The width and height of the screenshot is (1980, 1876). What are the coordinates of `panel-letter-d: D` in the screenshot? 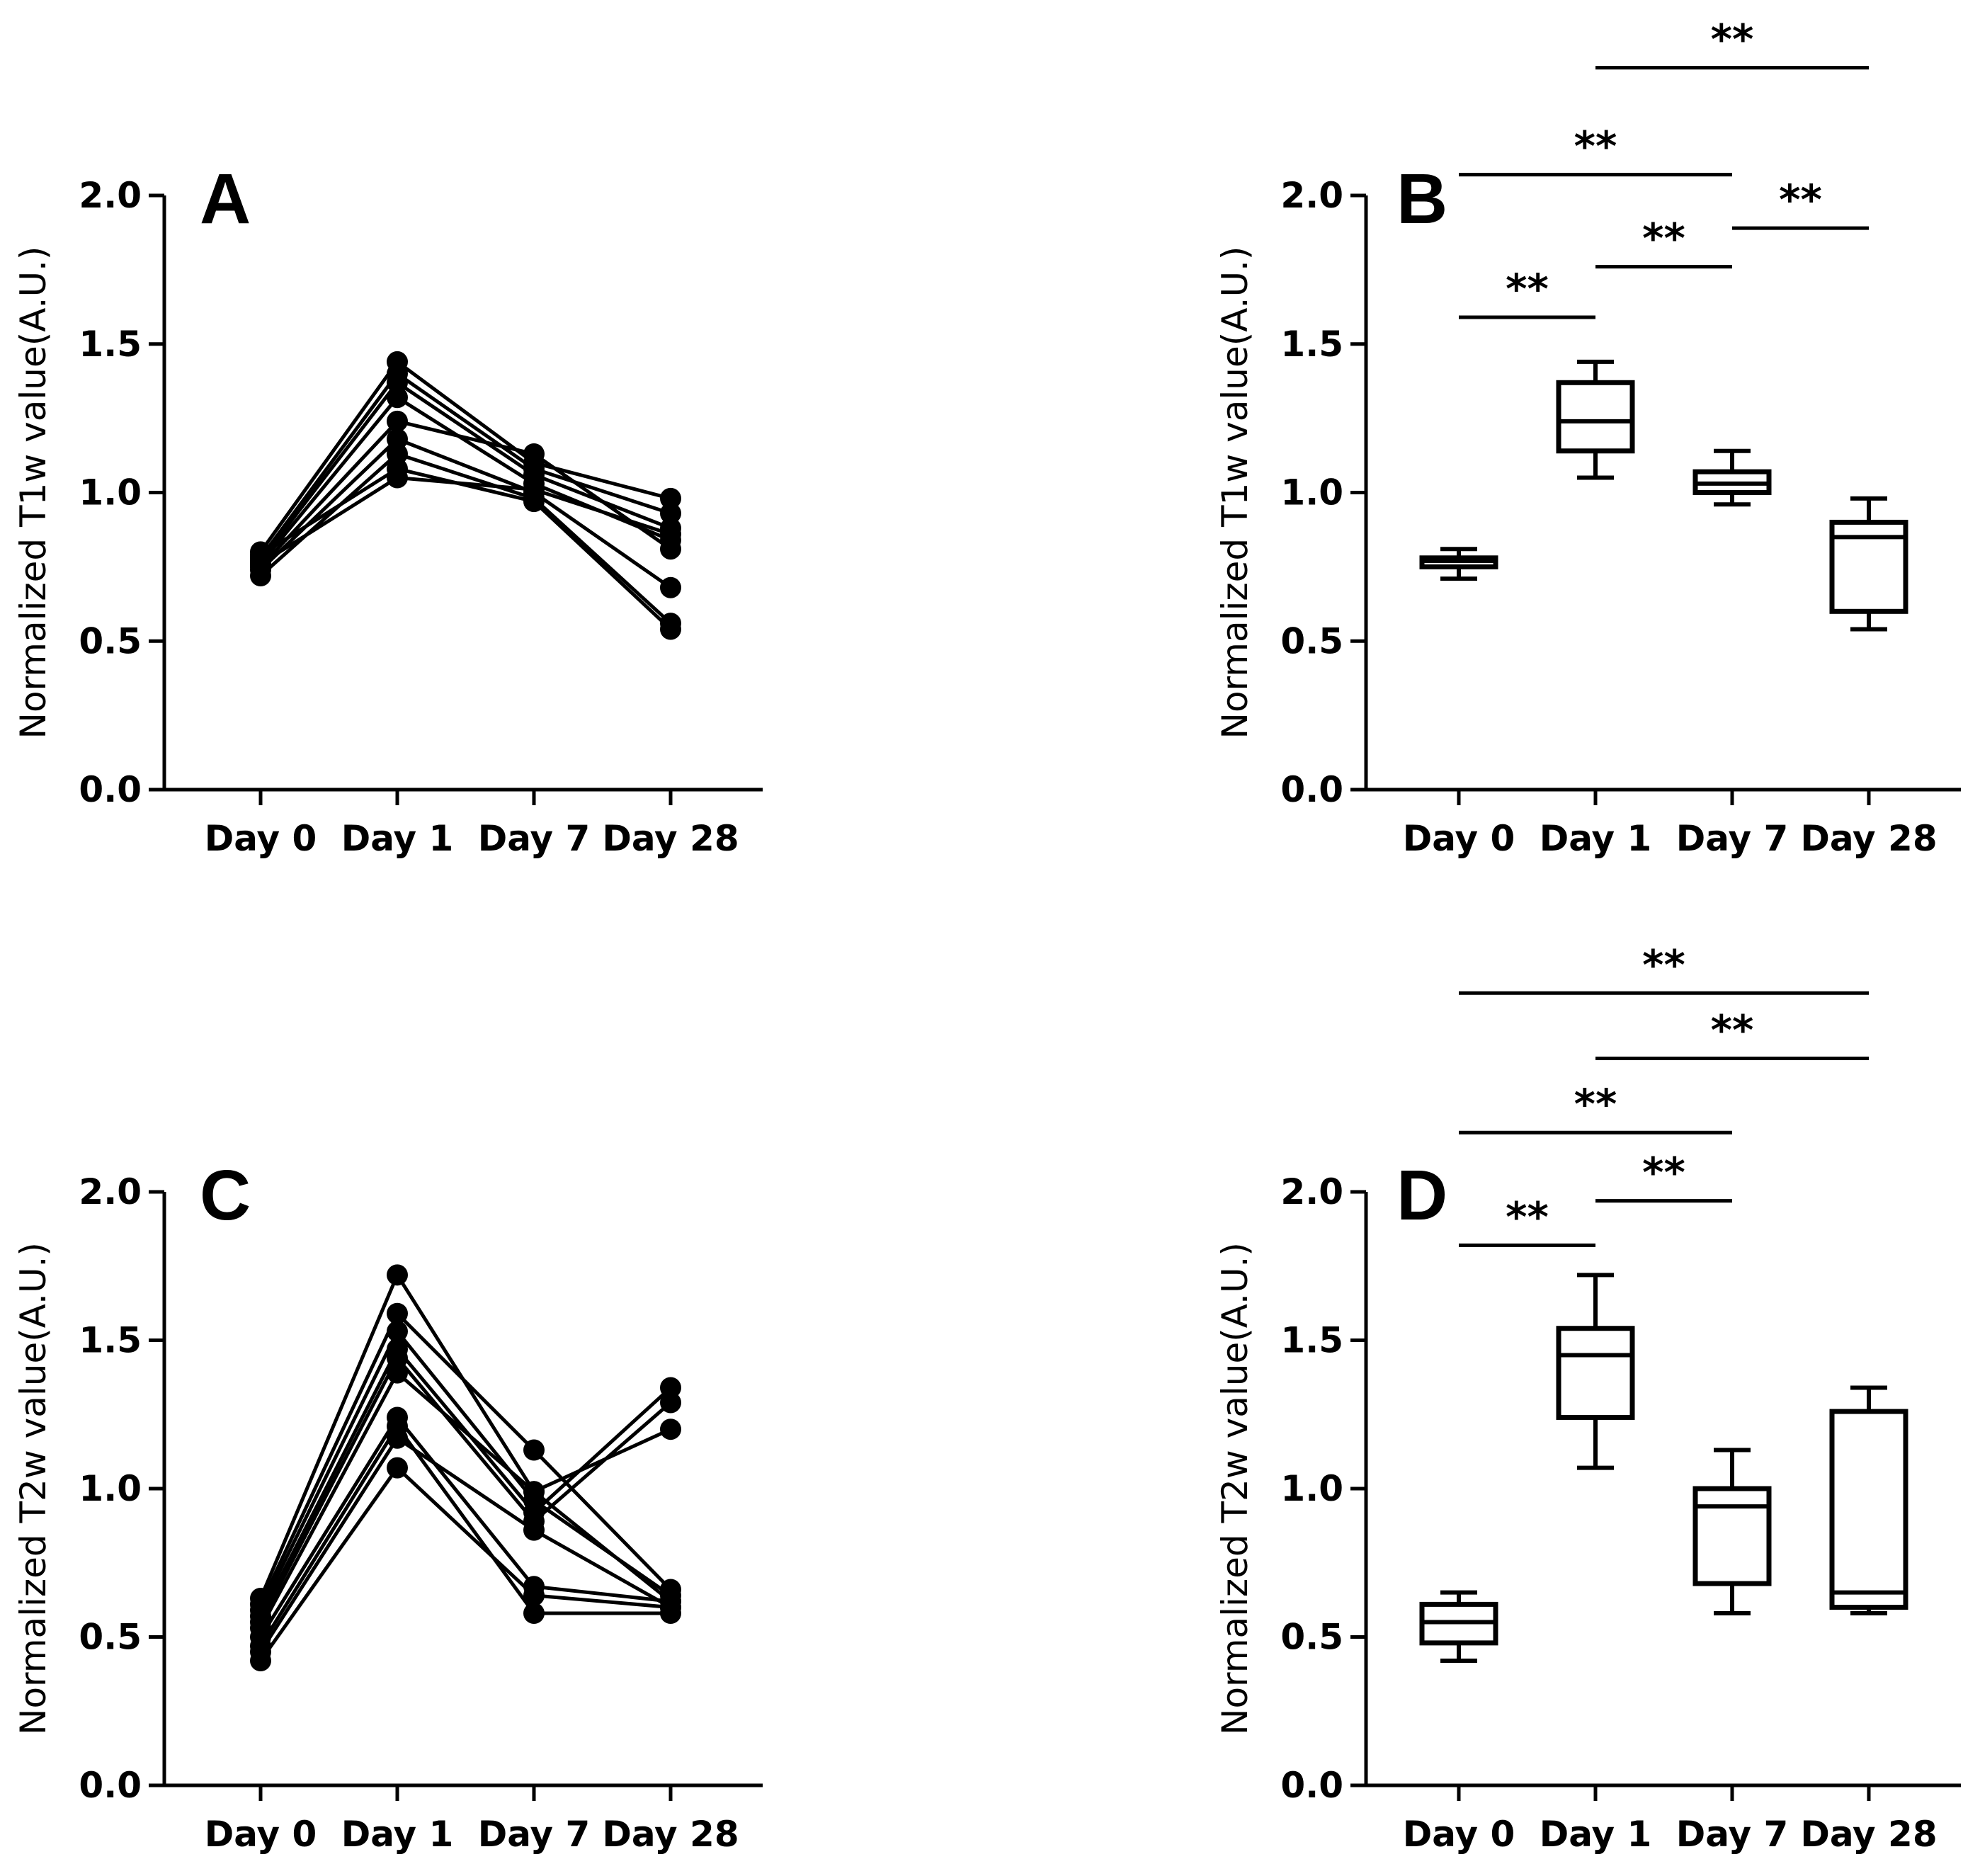 It's located at (1421, 1195).